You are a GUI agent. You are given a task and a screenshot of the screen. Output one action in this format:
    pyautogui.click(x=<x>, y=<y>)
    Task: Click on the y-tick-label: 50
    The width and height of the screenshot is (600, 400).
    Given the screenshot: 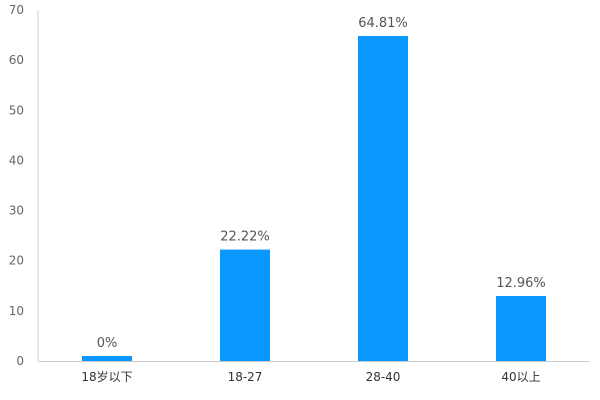 What is the action you would take?
    pyautogui.click(x=16, y=110)
    